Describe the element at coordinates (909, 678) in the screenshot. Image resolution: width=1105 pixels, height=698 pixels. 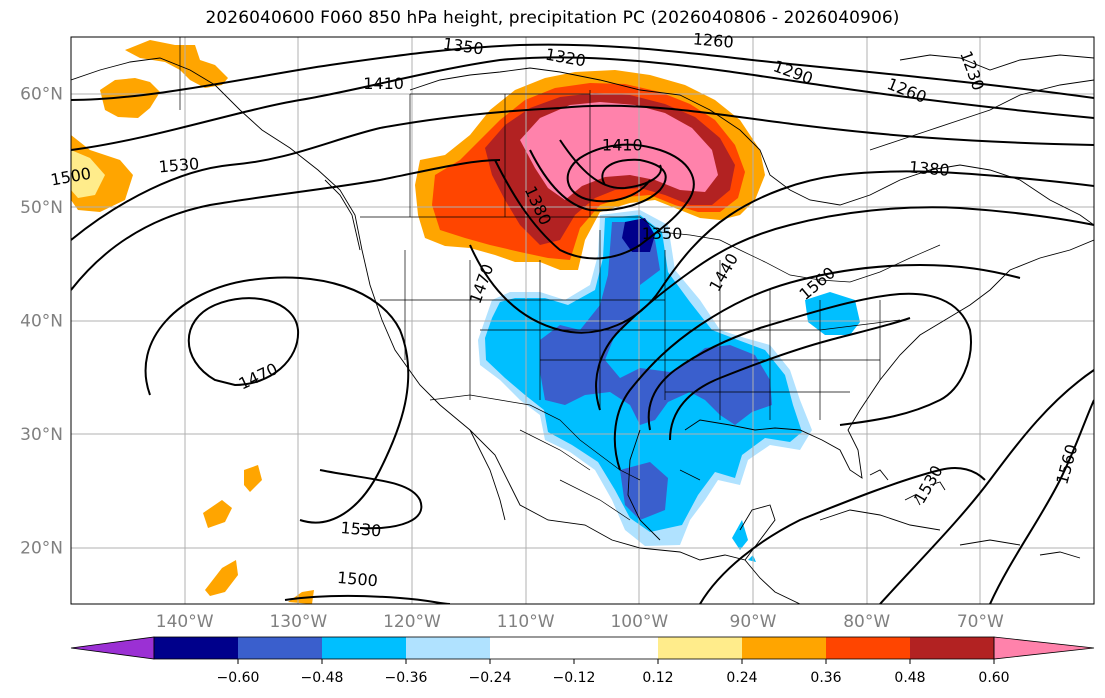
I see `colorbar-tick-label: 0.48` at that location.